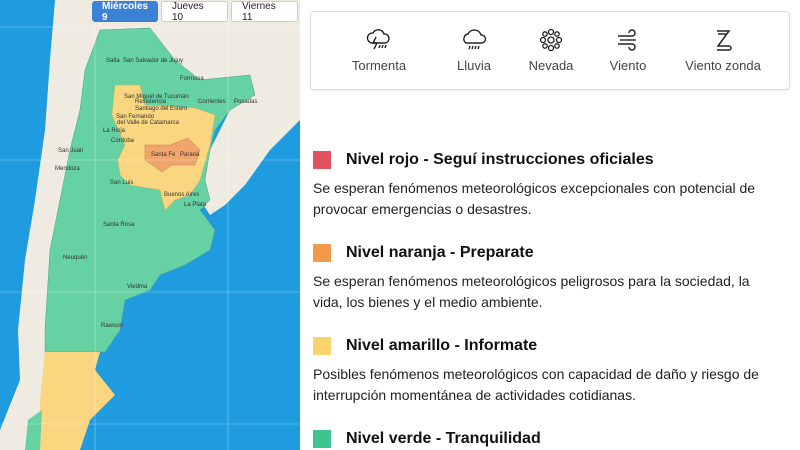 This screenshot has width=800, height=450. What do you see at coordinates (322, 439) in the screenshot?
I see `green-swatch` at bounding box center [322, 439].